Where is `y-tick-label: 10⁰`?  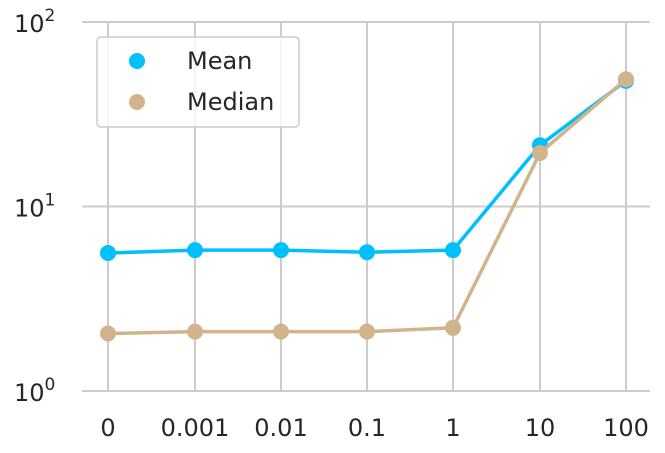 y-tick-label: 10⁰ is located at coordinates (34, 391).